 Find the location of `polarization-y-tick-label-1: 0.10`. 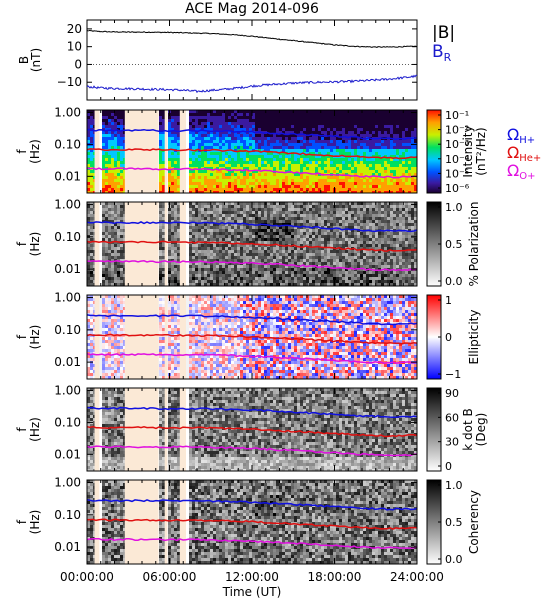

polarization-y-tick-label-1: 0.10 is located at coordinates (67, 237).